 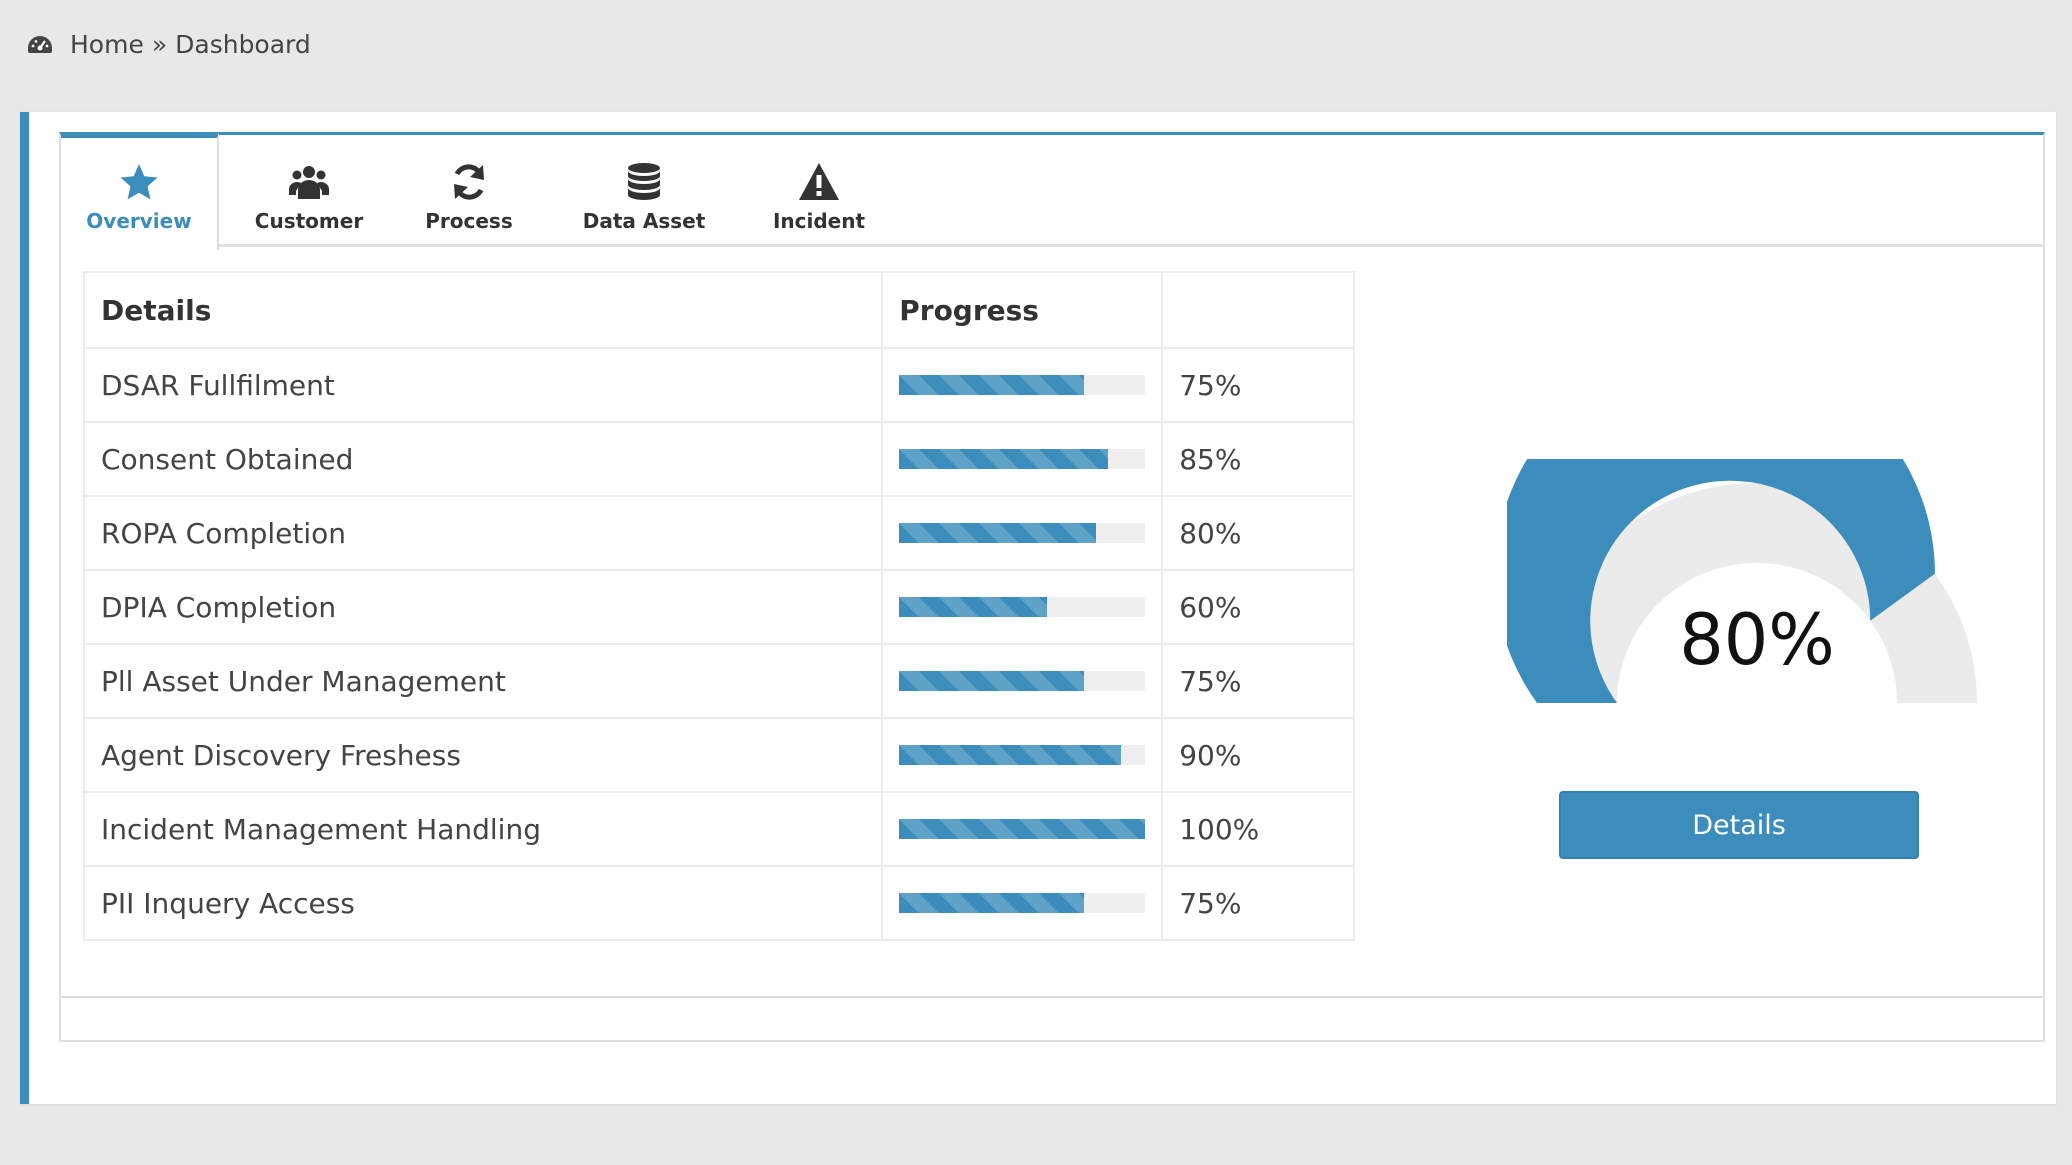 I want to click on users-icon, so click(x=309, y=182).